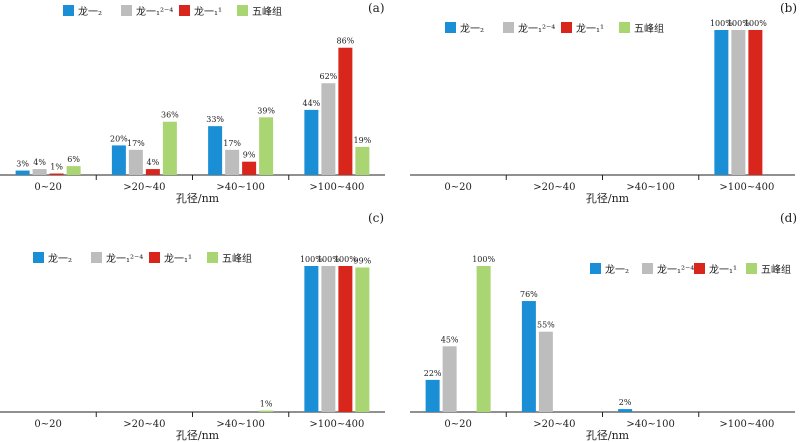 Image resolution: width=800 pixels, height=442 pixels. What do you see at coordinates (362, 260) in the screenshot?
I see `data-label: 99%` at bounding box center [362, 260].